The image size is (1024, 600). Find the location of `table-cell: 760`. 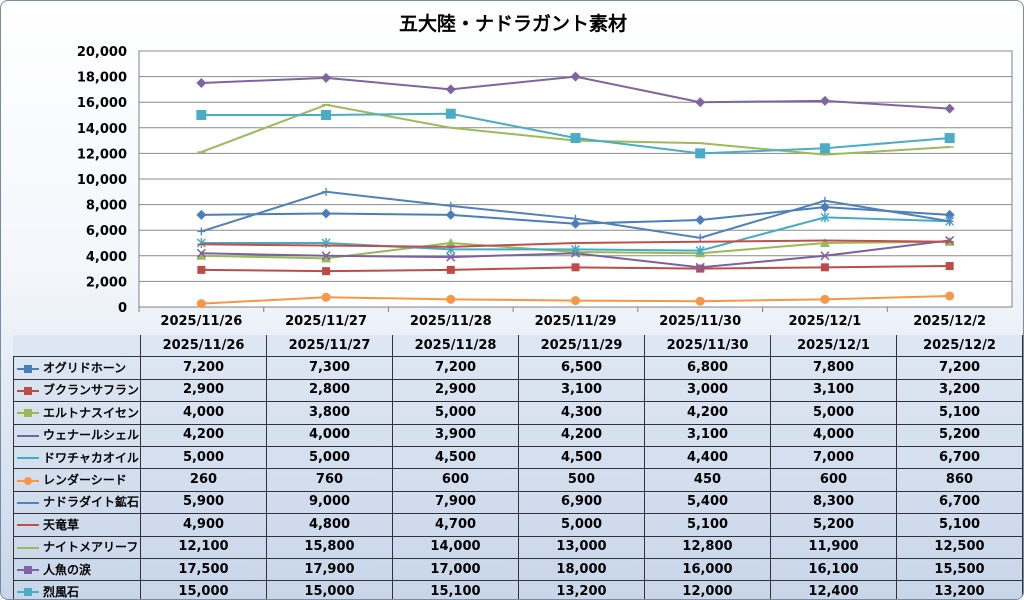

table-cell: 760 is located at coordinates (329, 480).